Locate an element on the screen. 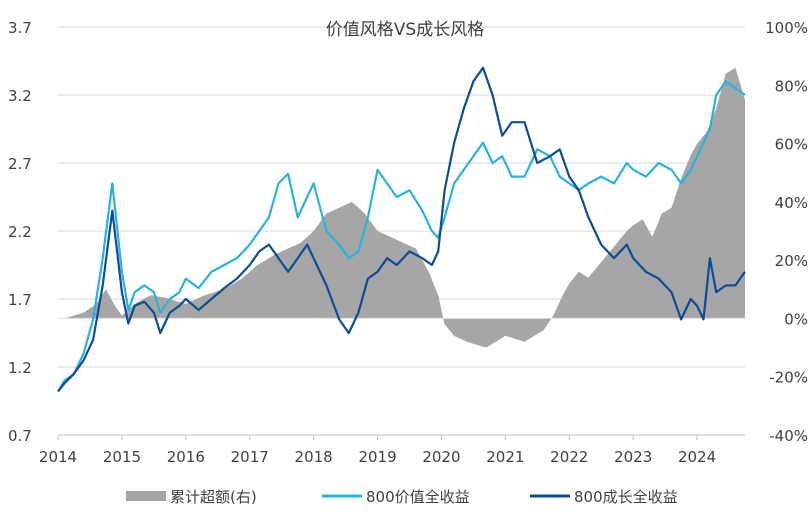 This screenshot has width=811, height=527. x-tick-label: 2017 is located at coordinates (250, 457).